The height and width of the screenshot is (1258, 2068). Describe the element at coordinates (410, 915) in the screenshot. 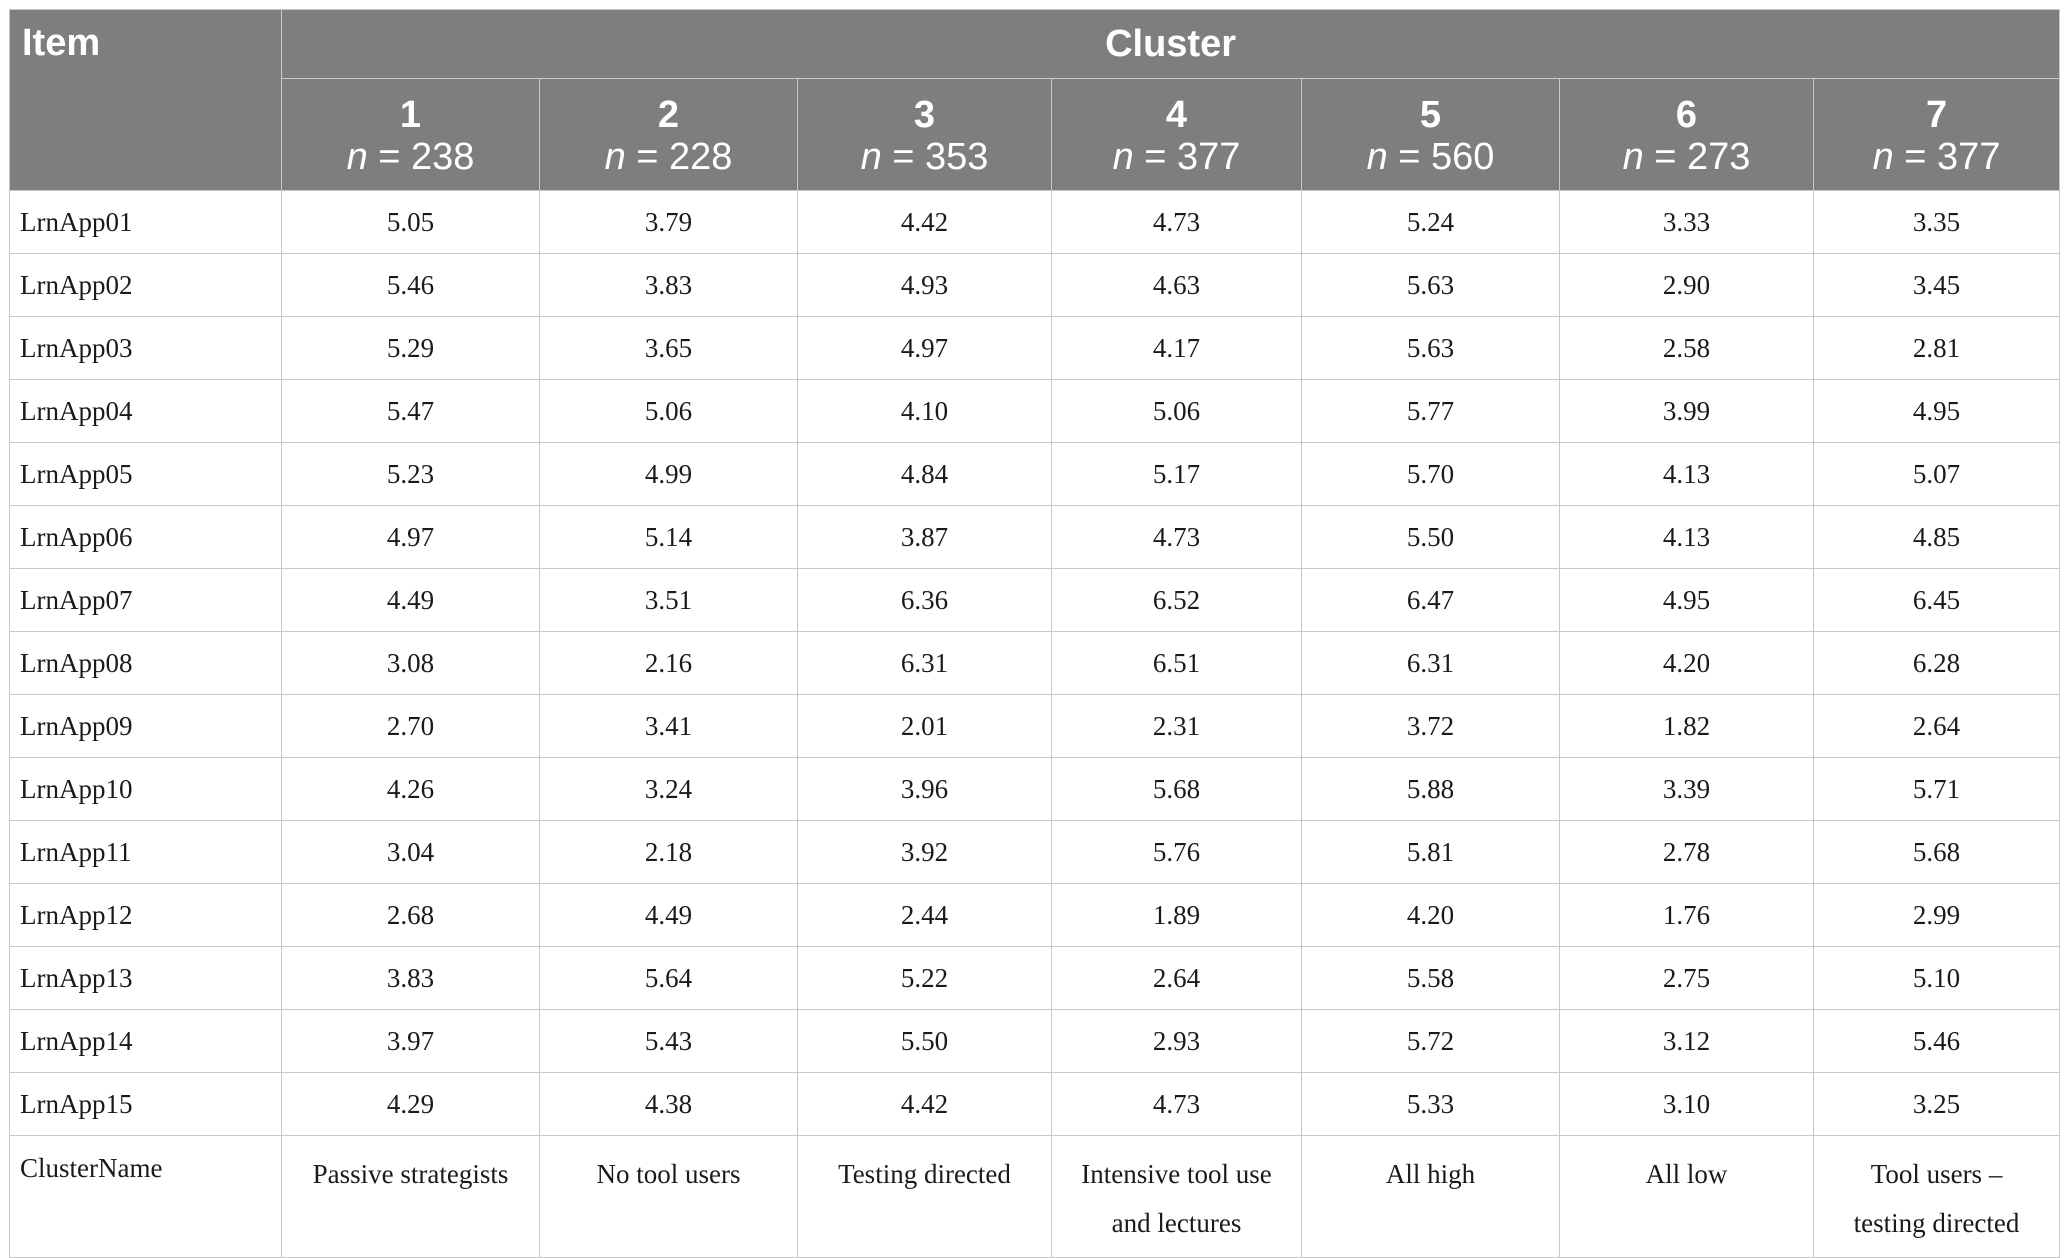

I see `mean-value-cell: 2.68` at that location.